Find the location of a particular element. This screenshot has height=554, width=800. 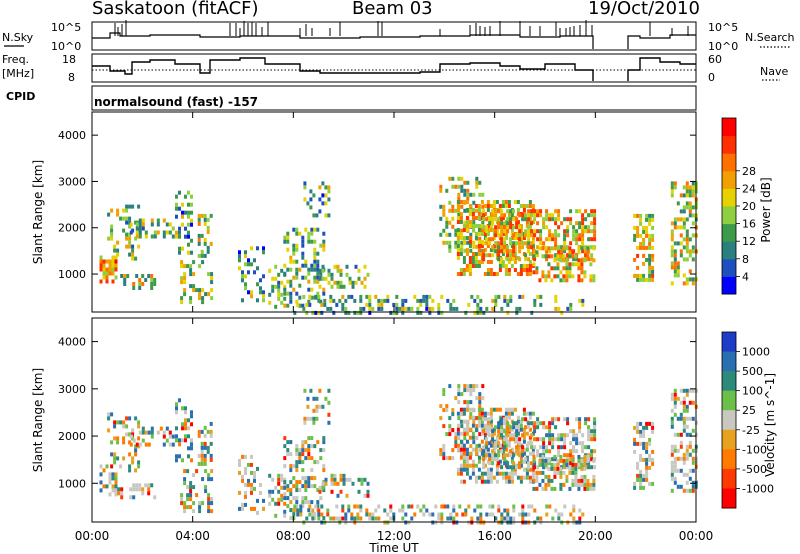

x-axis-title: Time UT is located at coordinates (393, 547).